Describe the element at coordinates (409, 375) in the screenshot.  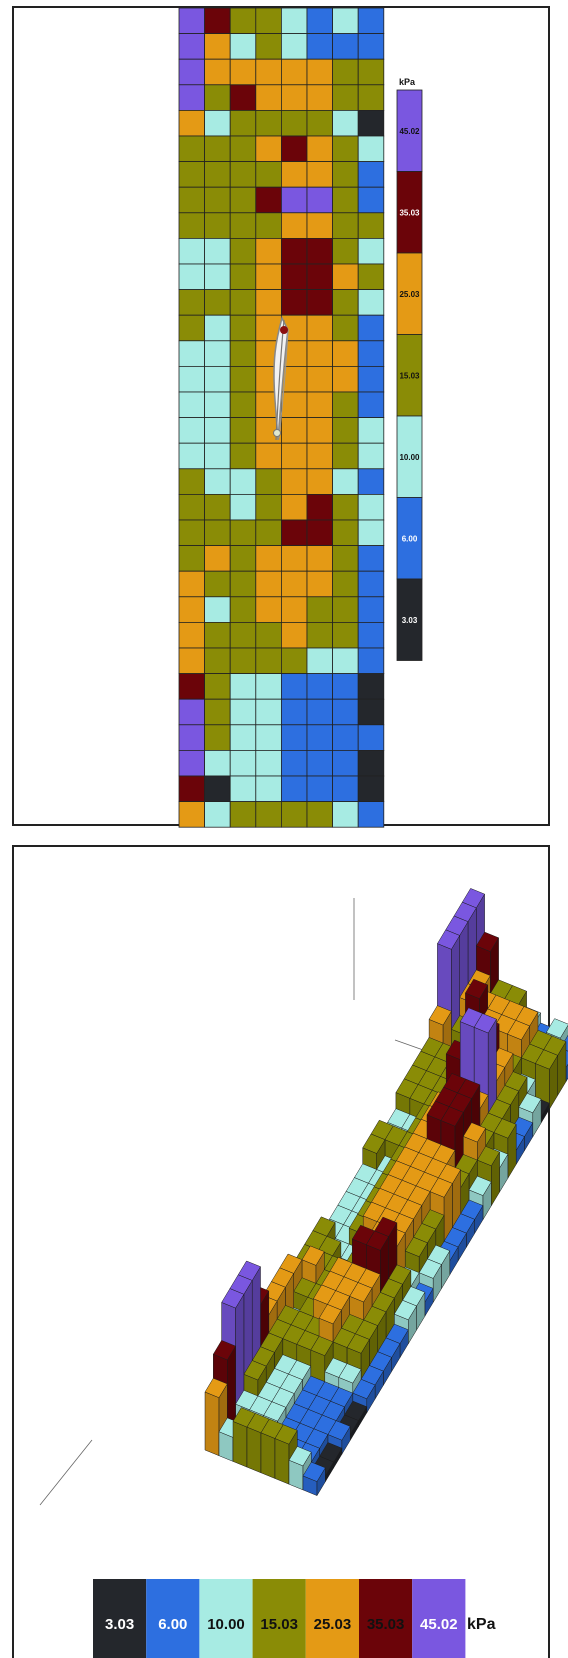
I see `vertical-legend: 45.02 35.03 25.03 15.03 10.00 6.00 3.03` at that location.